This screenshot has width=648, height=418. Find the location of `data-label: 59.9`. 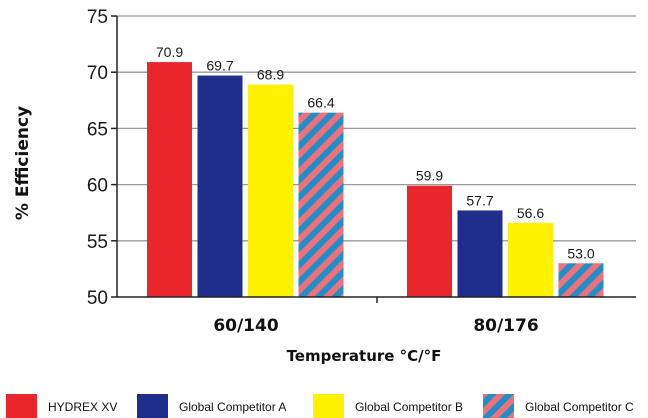

data-label: 59.9 is located at coordinates (429, 176).